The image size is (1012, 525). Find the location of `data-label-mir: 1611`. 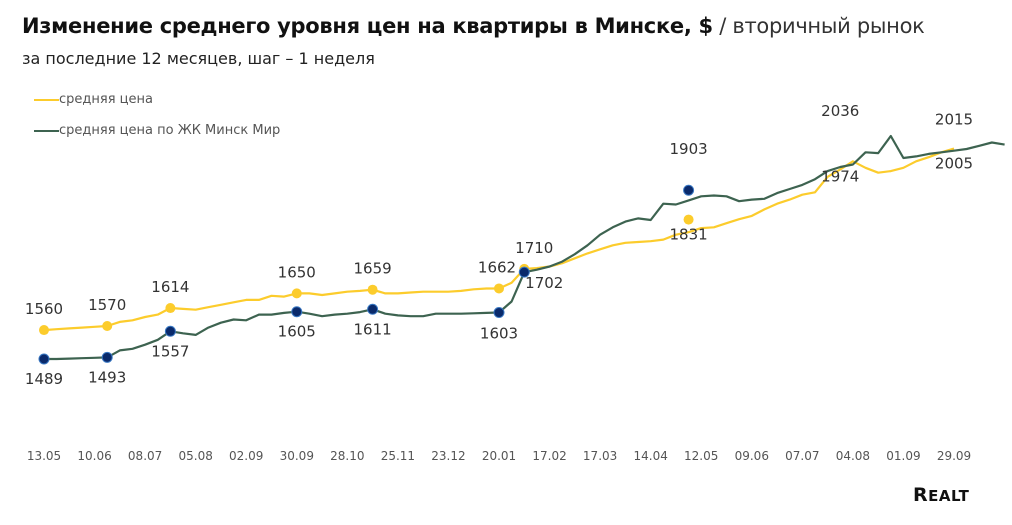

data-label-mir: 1611 is located at coordinates (373, 329).